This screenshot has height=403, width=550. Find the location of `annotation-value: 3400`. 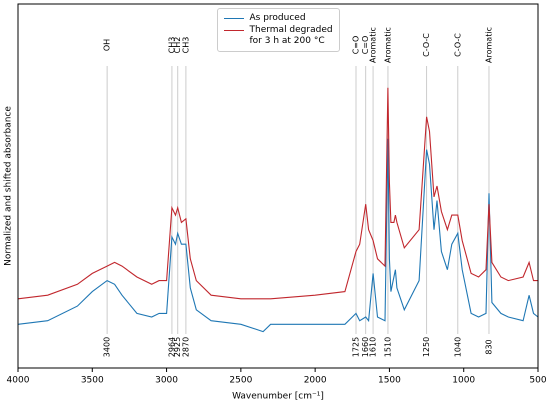

annotation-value: 3400 is located at coordinates (107, 347).